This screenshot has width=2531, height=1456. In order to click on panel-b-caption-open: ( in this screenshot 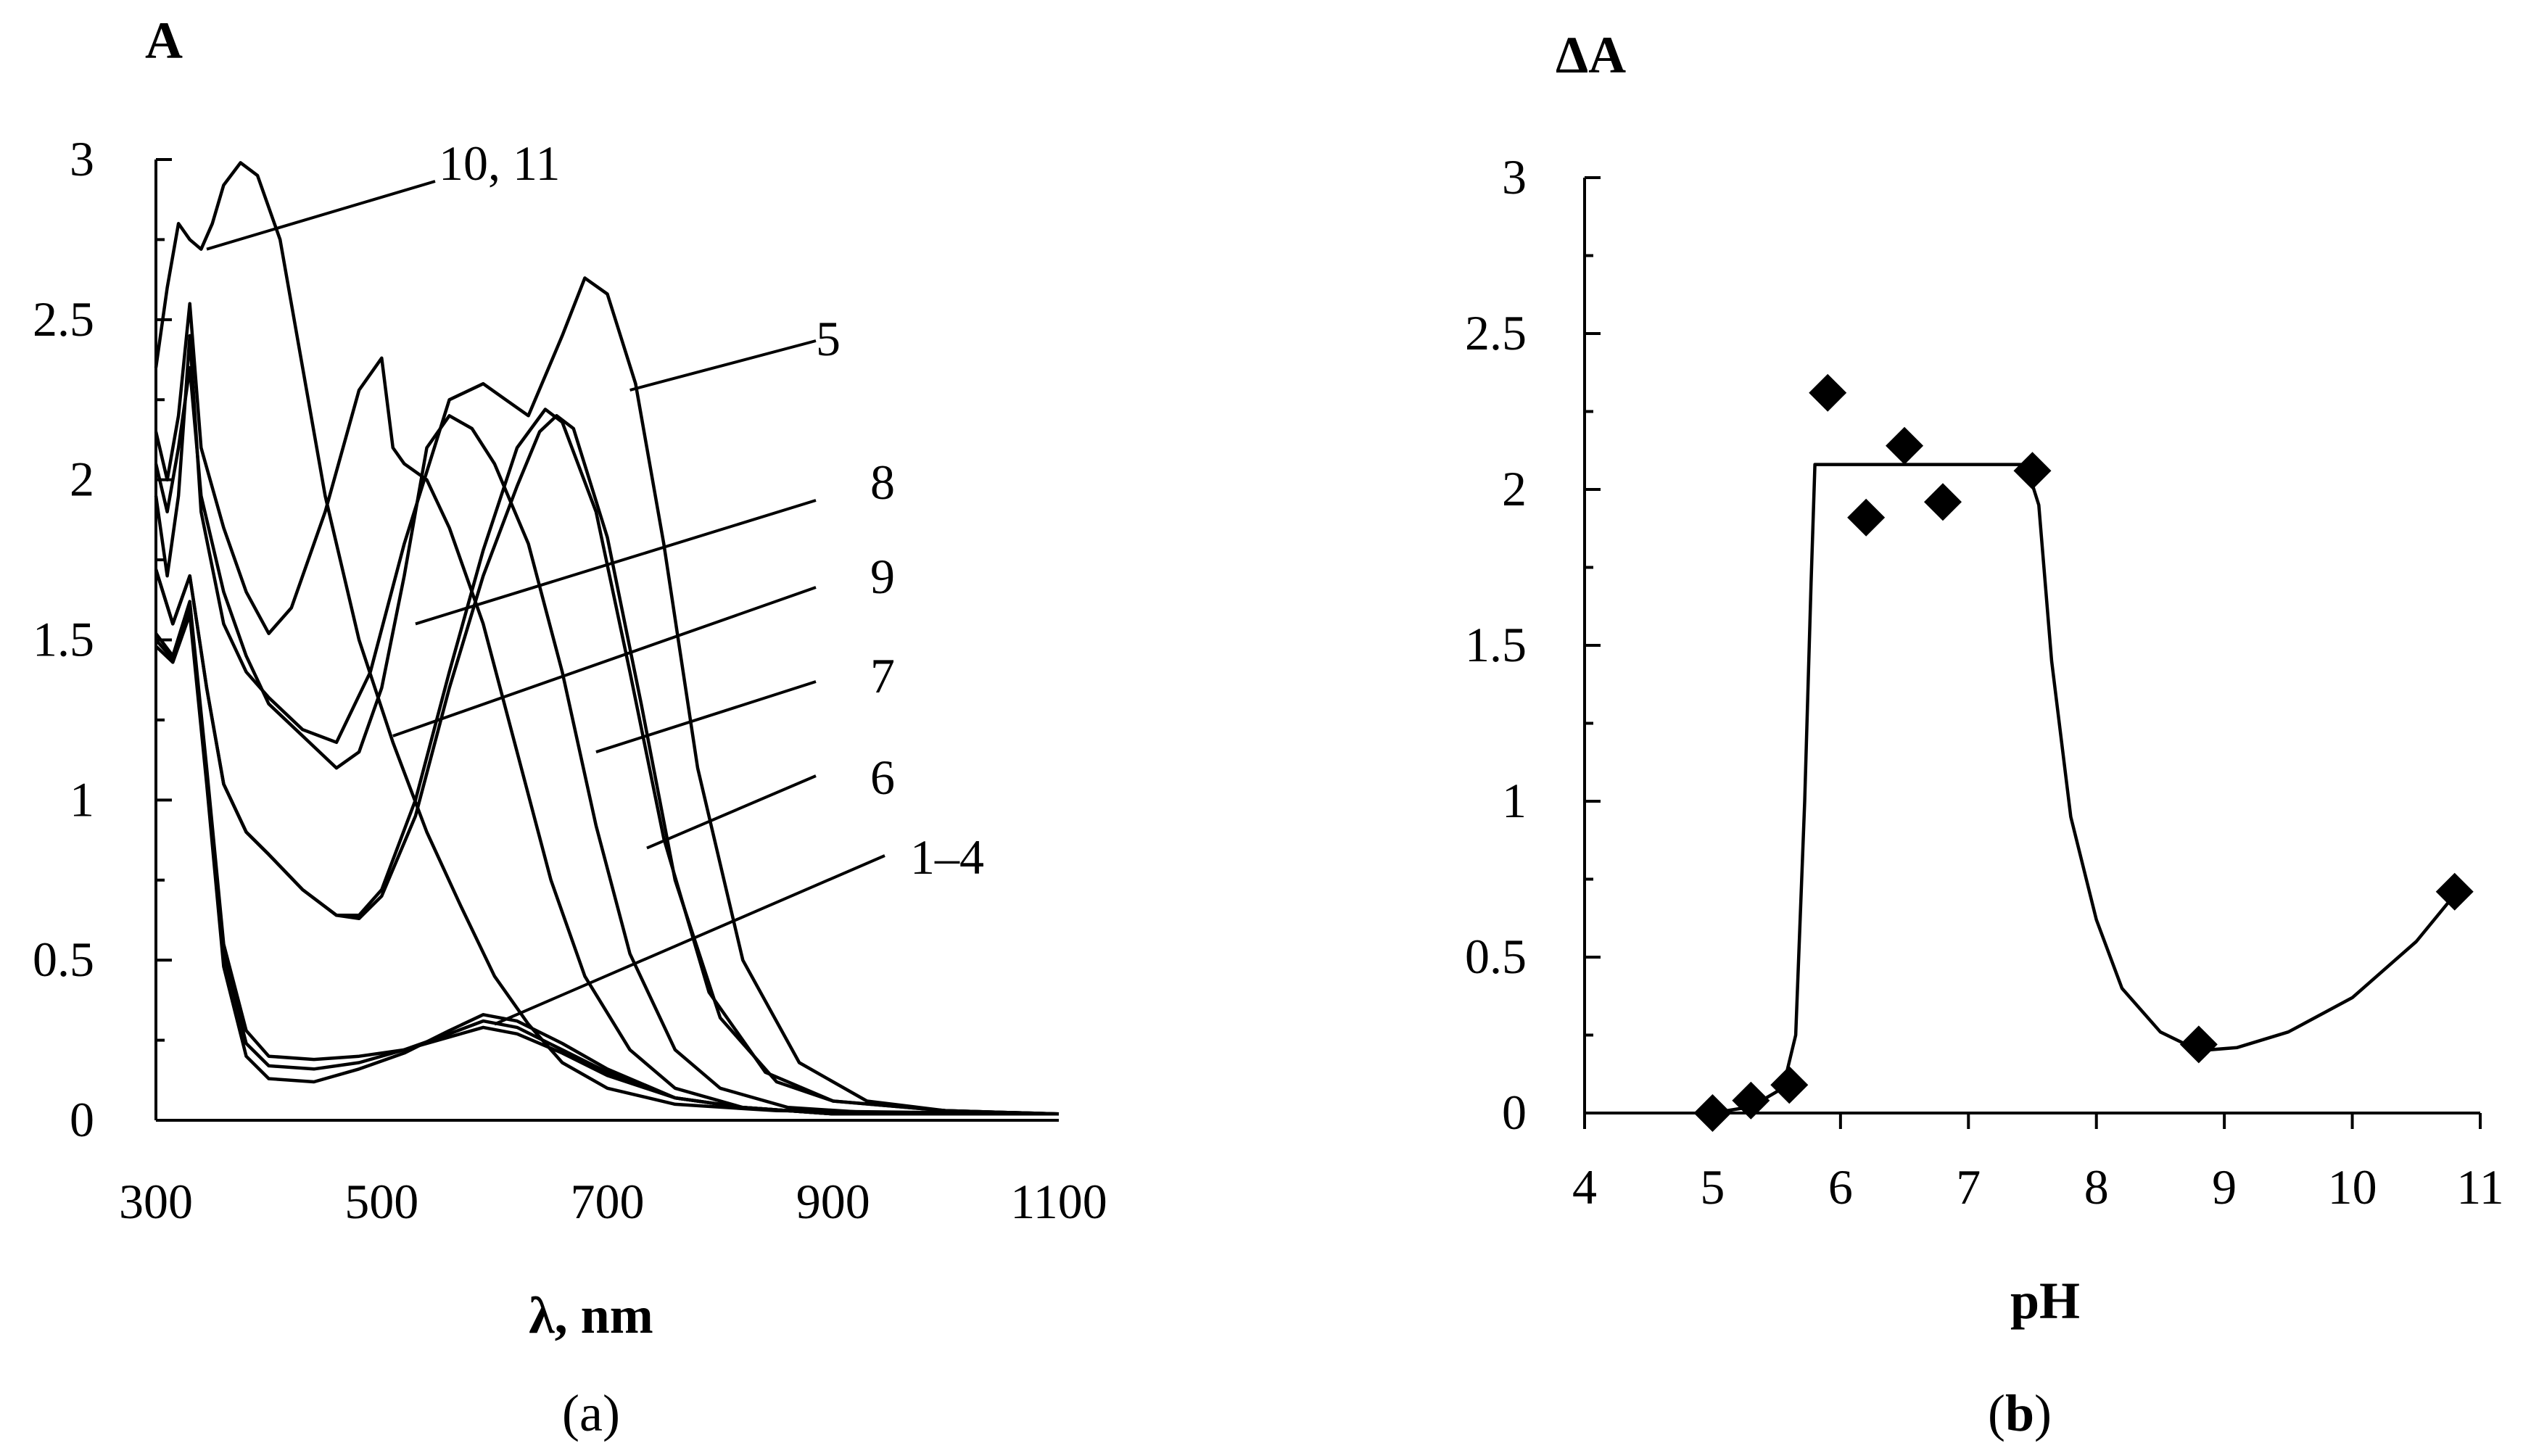, I will do `click(1997, 1413)`.